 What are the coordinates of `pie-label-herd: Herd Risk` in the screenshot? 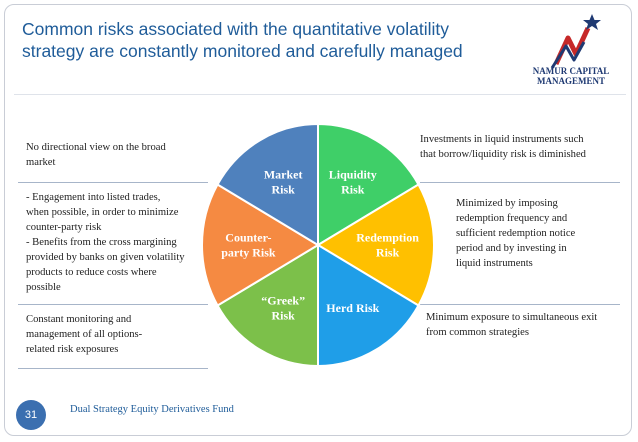 It's located at (352, 308).